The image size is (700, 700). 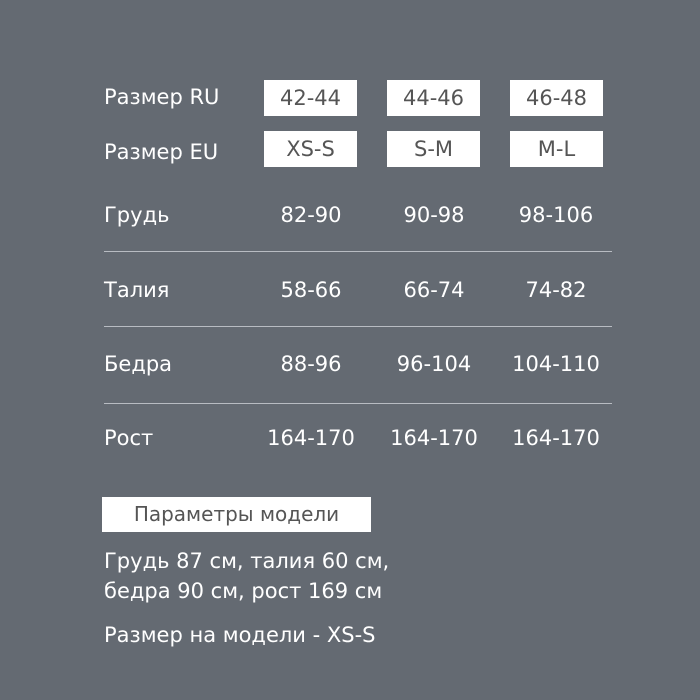 I want to click on size-eu-box: S-M, so click(x=433, y=149).